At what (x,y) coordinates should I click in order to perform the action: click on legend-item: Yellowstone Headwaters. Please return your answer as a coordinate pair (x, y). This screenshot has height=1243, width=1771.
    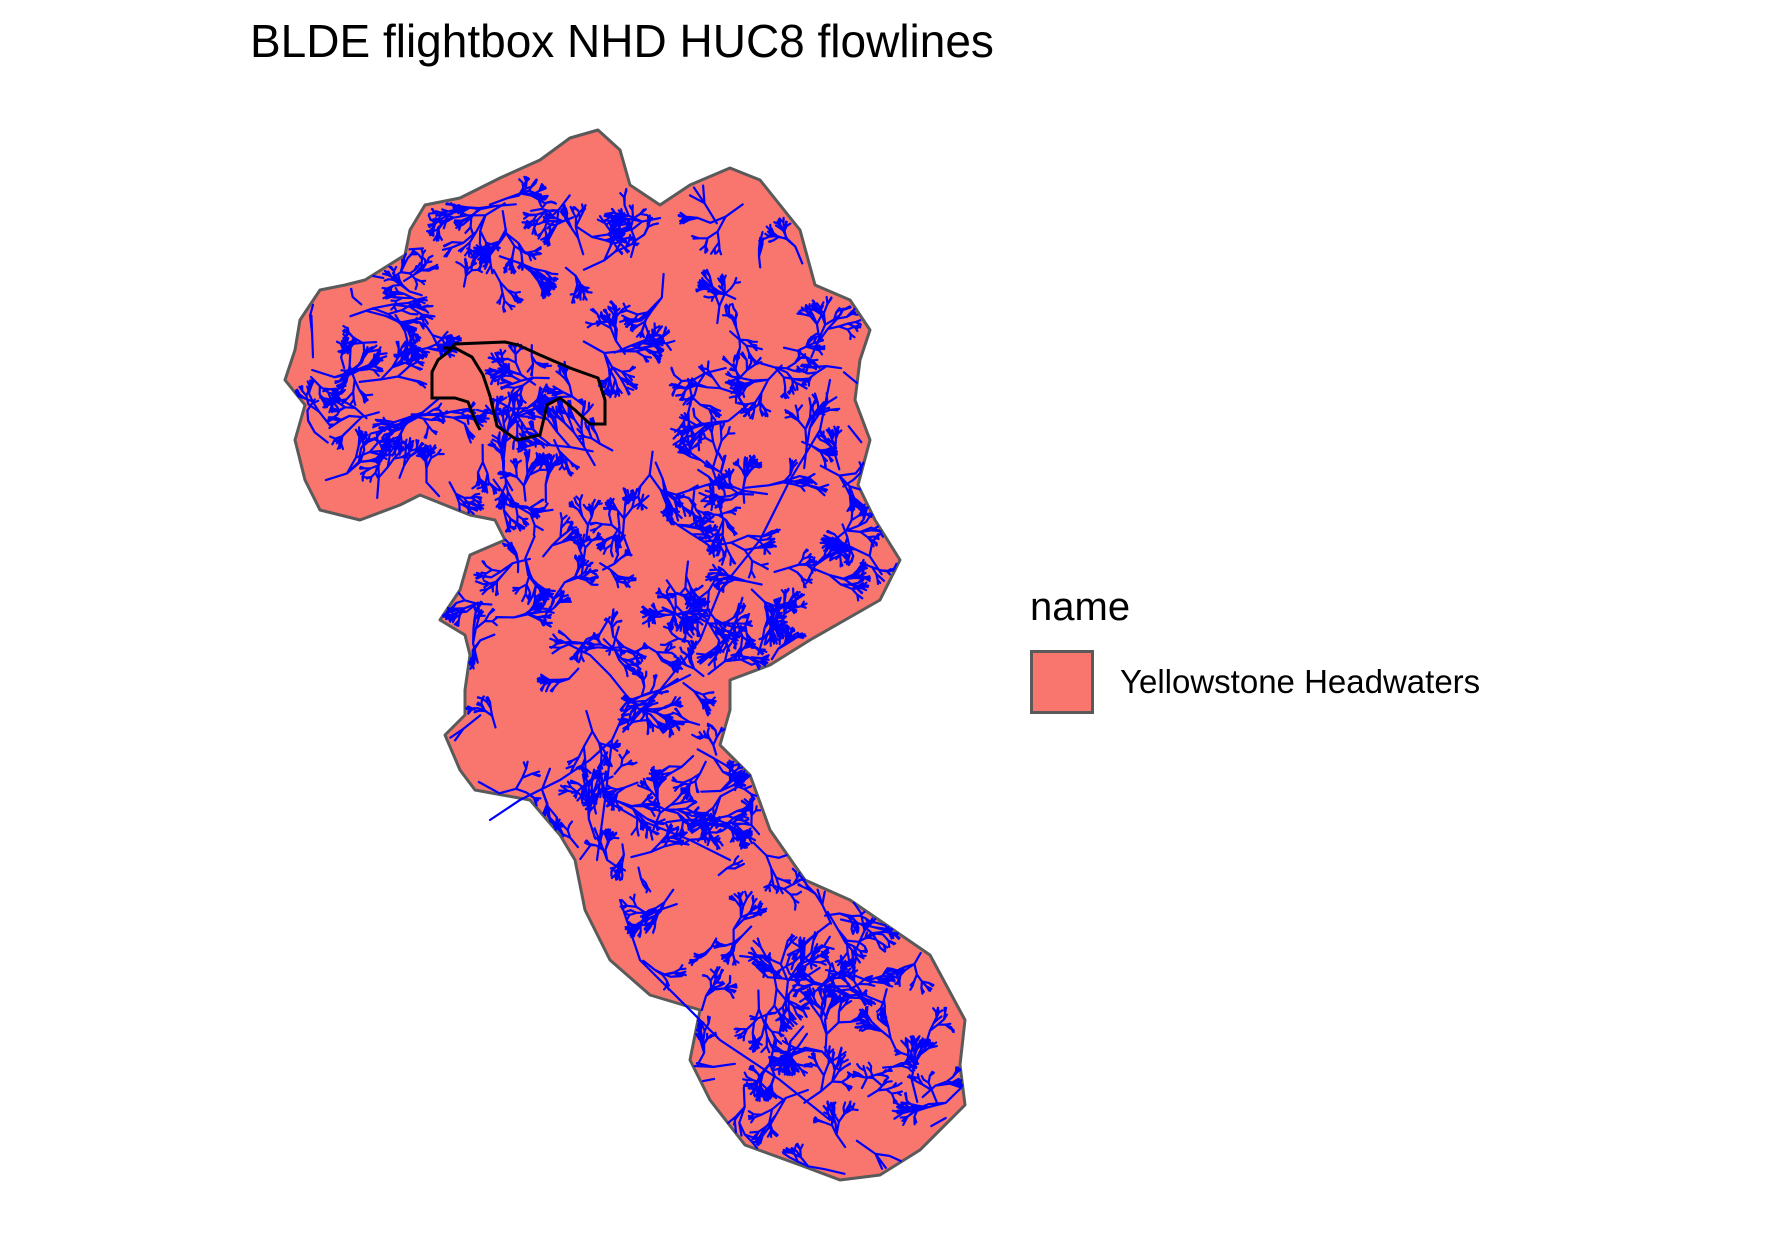
    Looking at the image, I should click on (1255, 682).